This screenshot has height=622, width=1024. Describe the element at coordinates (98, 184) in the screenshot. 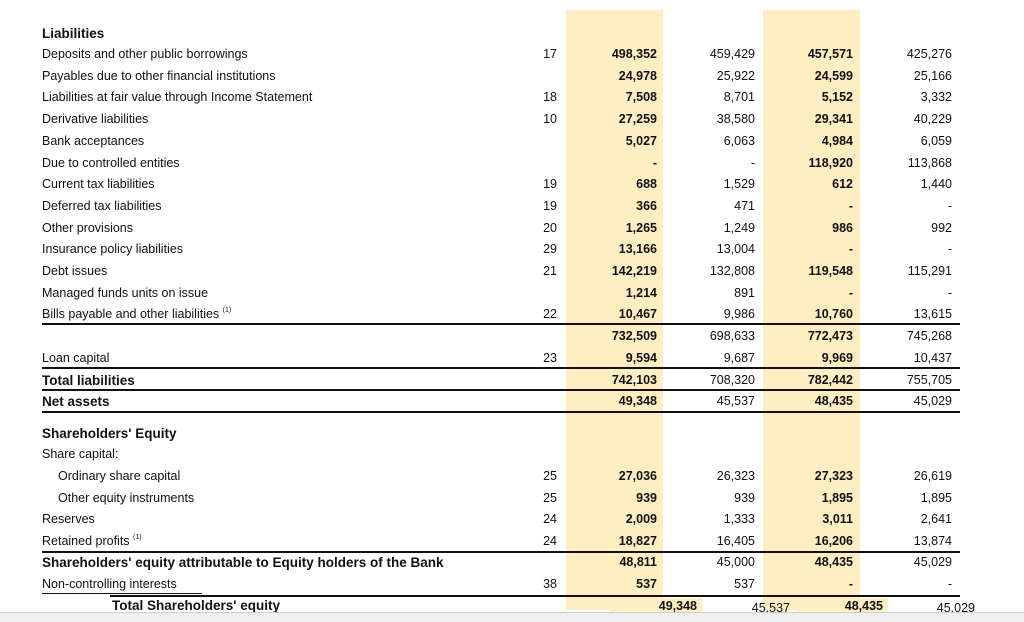

I see `row-label: Current tax liabilities` at that location.